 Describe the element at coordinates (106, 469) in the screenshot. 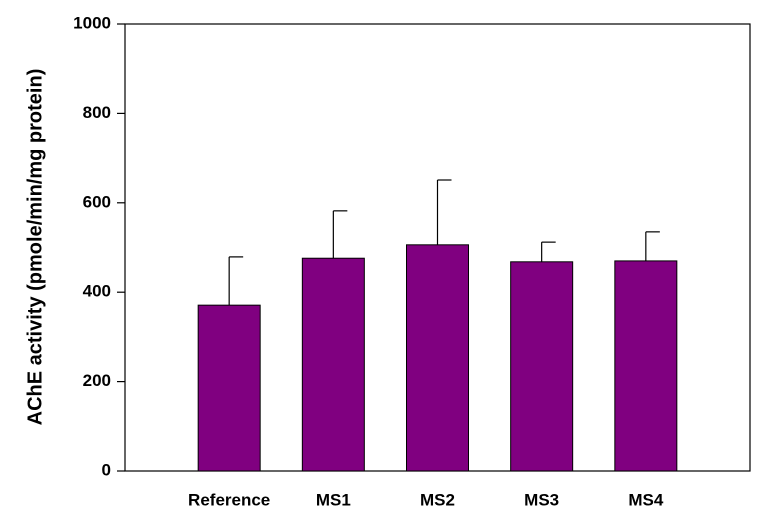

I see `y-tick-label: 0` at that location.